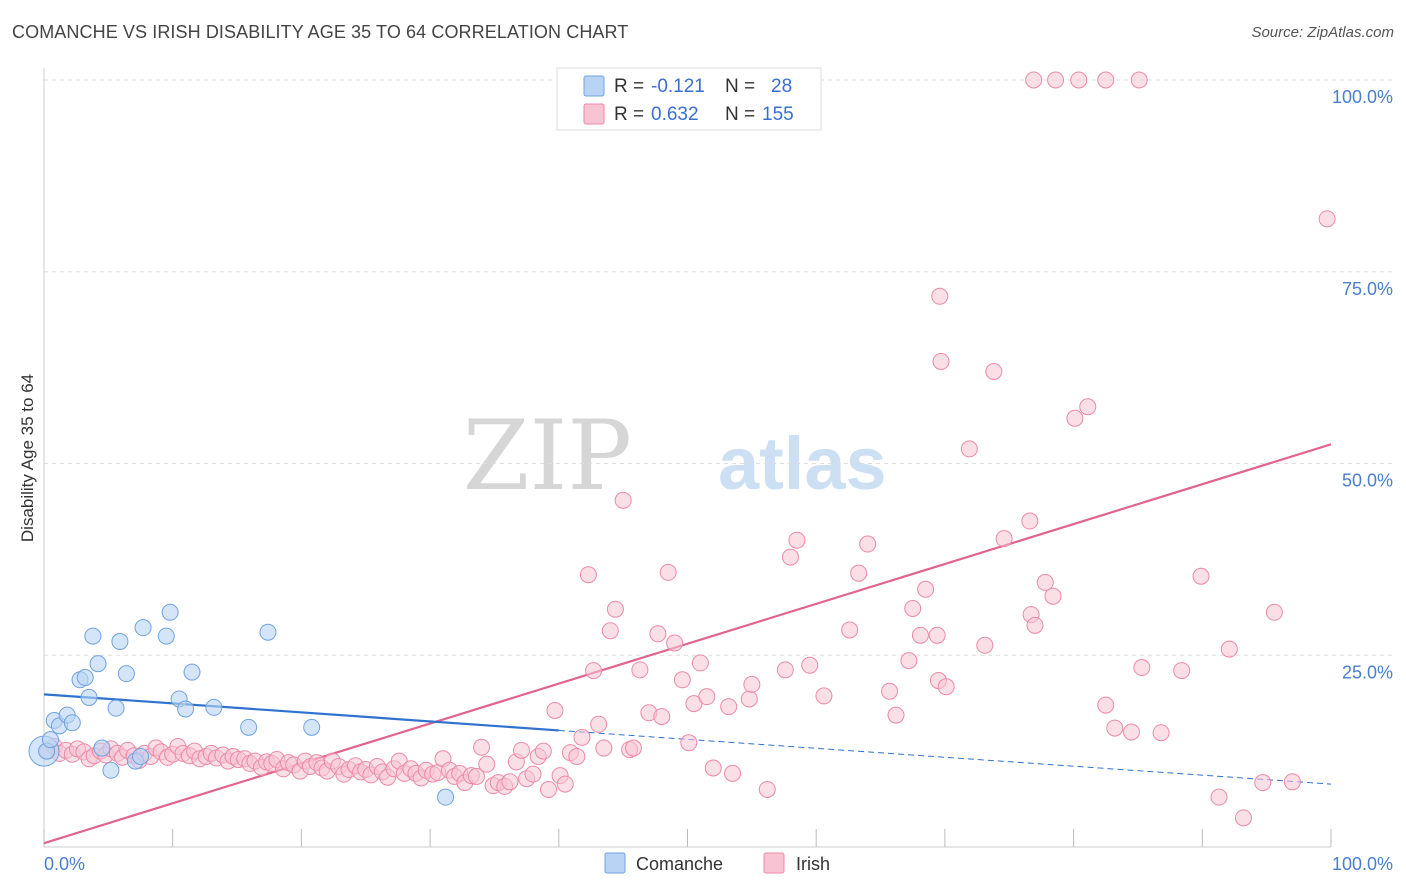 The width and height of the screenshot is (1406, 892). Describe the element at coordinates (615, 863) in the screenshot. I see `series-legend-swatch-comanche` at that location.